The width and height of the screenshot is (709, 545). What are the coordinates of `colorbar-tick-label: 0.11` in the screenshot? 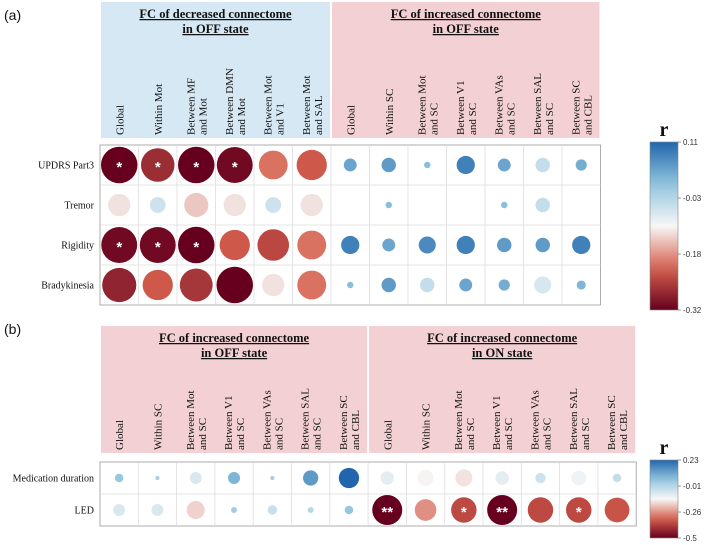 It's located at (691, 142).